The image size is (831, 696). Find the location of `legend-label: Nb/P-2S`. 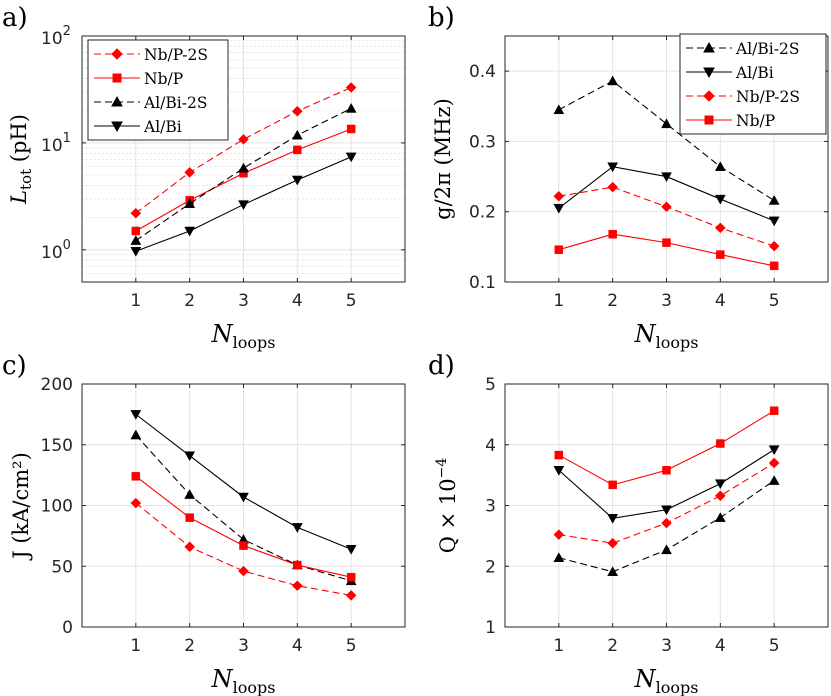

legend-label: Nb/P-2S is located at coordinates (176, 55).